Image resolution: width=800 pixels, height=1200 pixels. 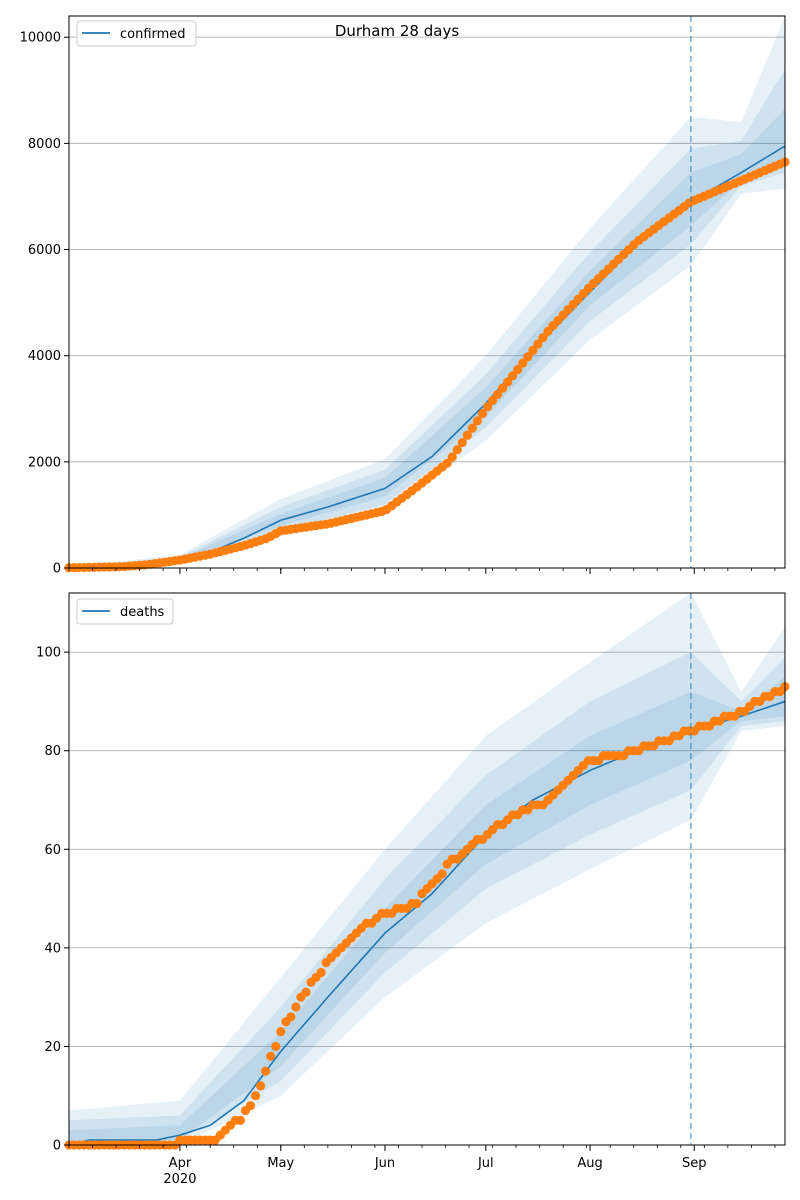 What do you see at coordinates (422, 571) in the screenshot?
I see `confirmed-x-ticks` at bounding box center [422, 571].